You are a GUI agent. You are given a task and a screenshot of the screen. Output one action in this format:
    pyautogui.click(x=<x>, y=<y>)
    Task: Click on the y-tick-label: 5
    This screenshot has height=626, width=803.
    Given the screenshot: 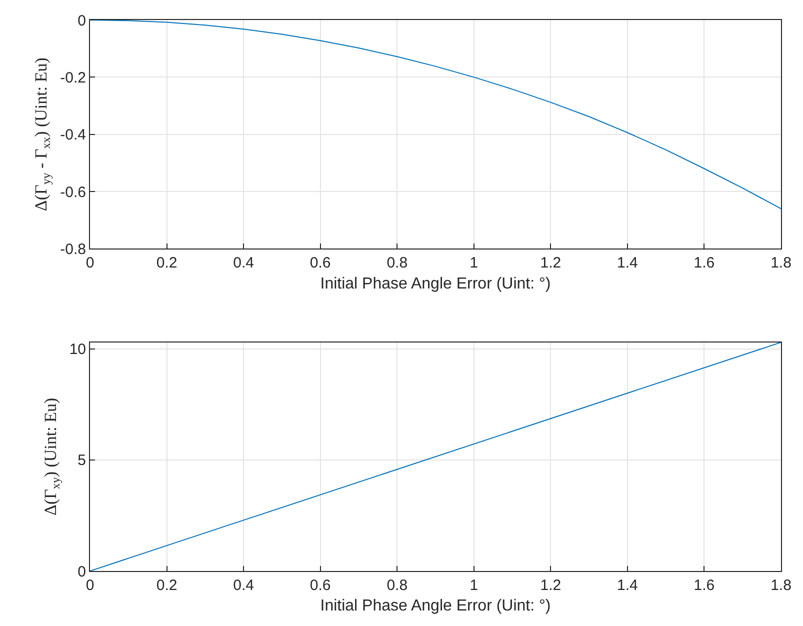 What is the action you would take?
    pyautogui.click(x=82, y=461)
    